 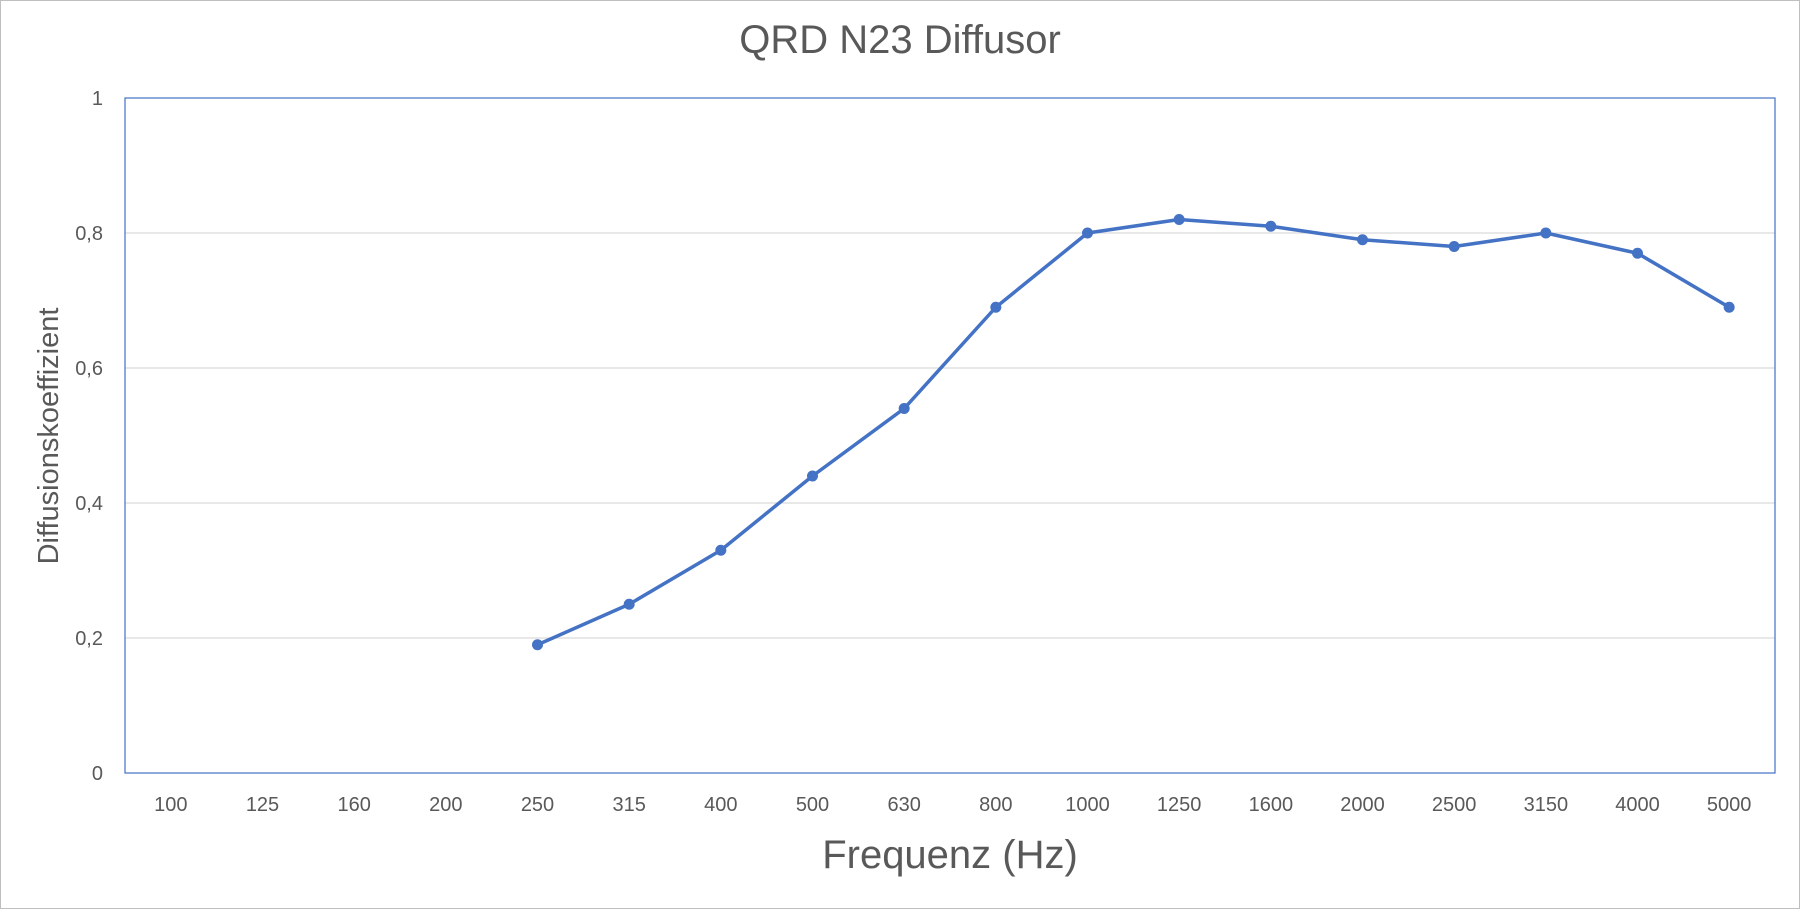 I want to click on x-tick-label: 160, so click(x=353, y=805).